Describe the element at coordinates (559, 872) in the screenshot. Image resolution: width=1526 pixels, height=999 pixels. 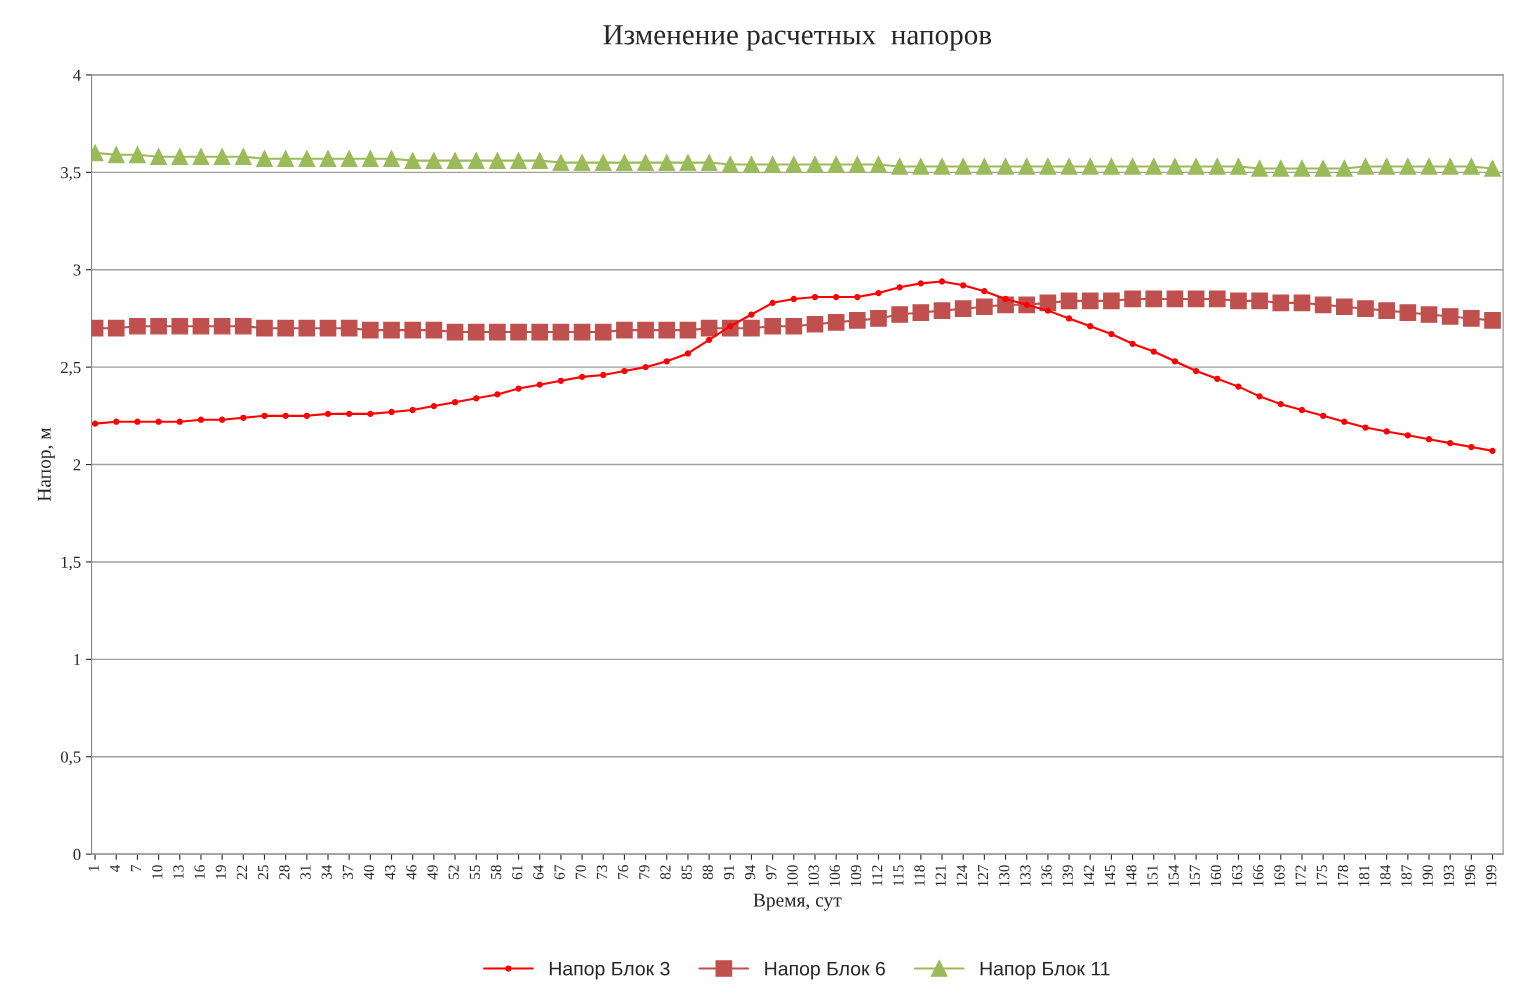
I see `x-tick-label: 67` at that location.